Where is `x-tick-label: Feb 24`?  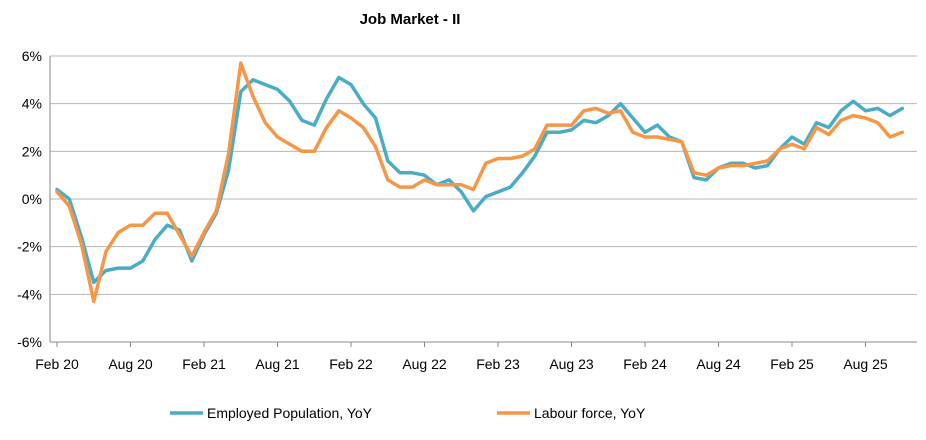 x-tick-label: Feb 24 is located at coordinates (645, 364).